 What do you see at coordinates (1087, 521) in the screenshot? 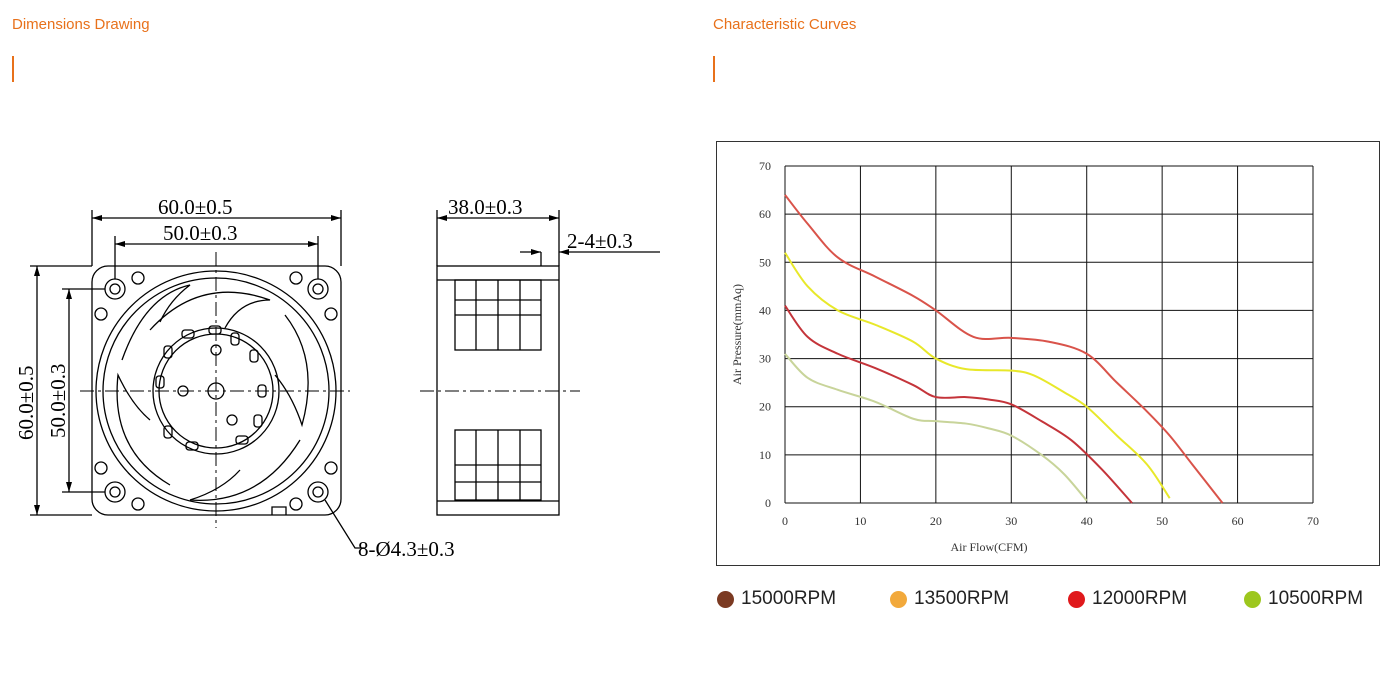
I see `x-tick-label-40: 40` at bounding box center [1087, 521].